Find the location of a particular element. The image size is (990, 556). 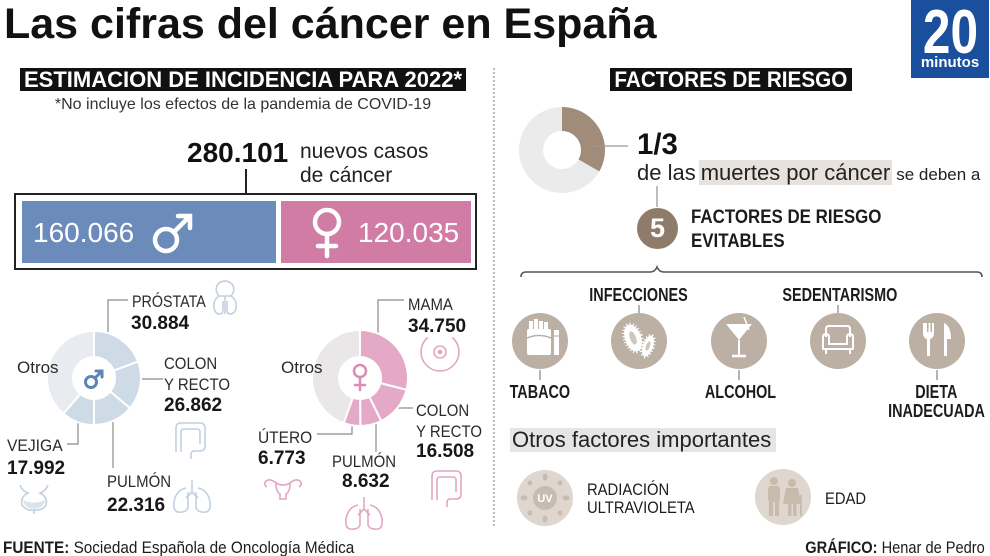

risk-sentence-start: de las is located at coordinates (666, 173).